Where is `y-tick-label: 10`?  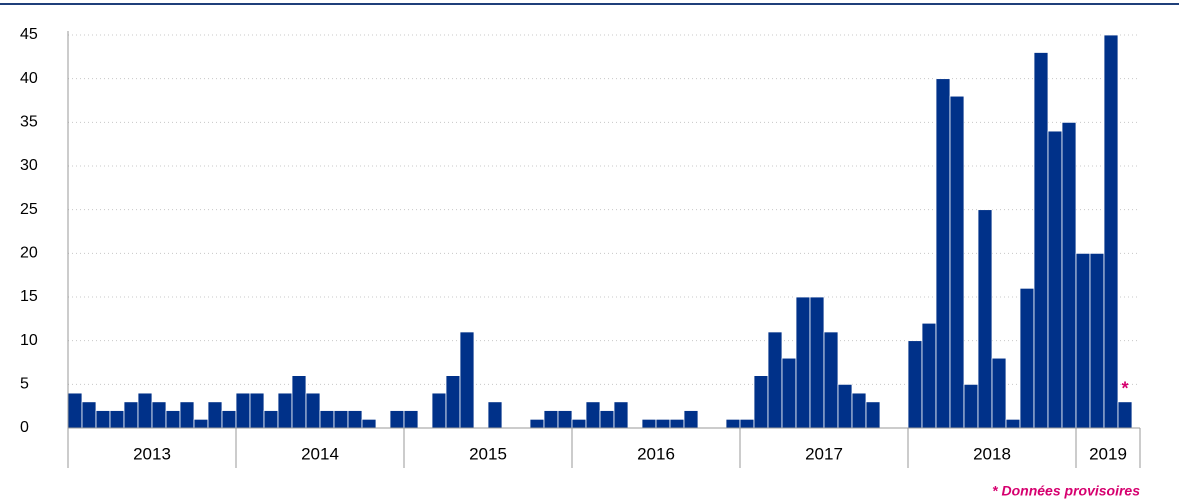
y-tick-label: 10 is located at coordinates (29, 340).